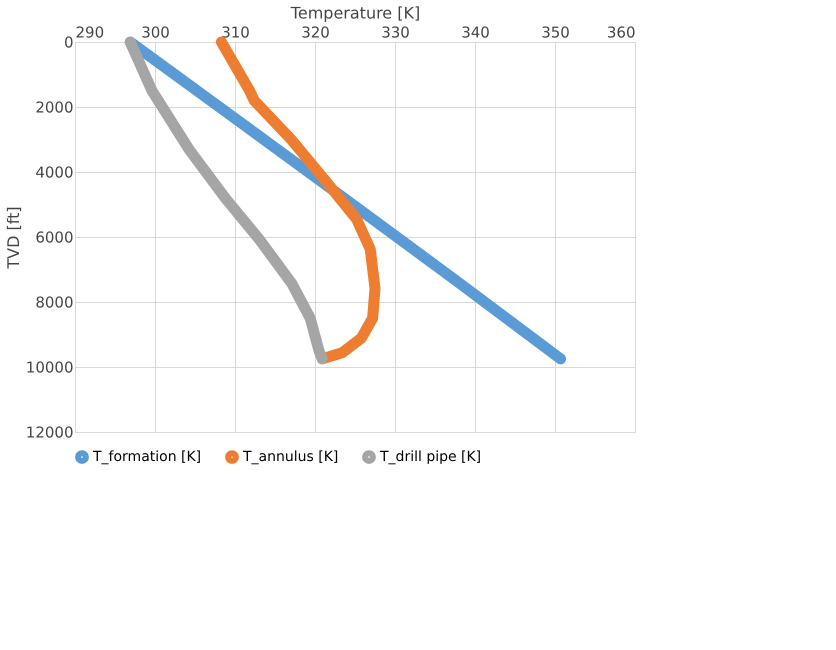  What do you see at coordinates (475, 33) in the screenshot?
I see `x-tick-label: 340` at bounding box center [475, 33].